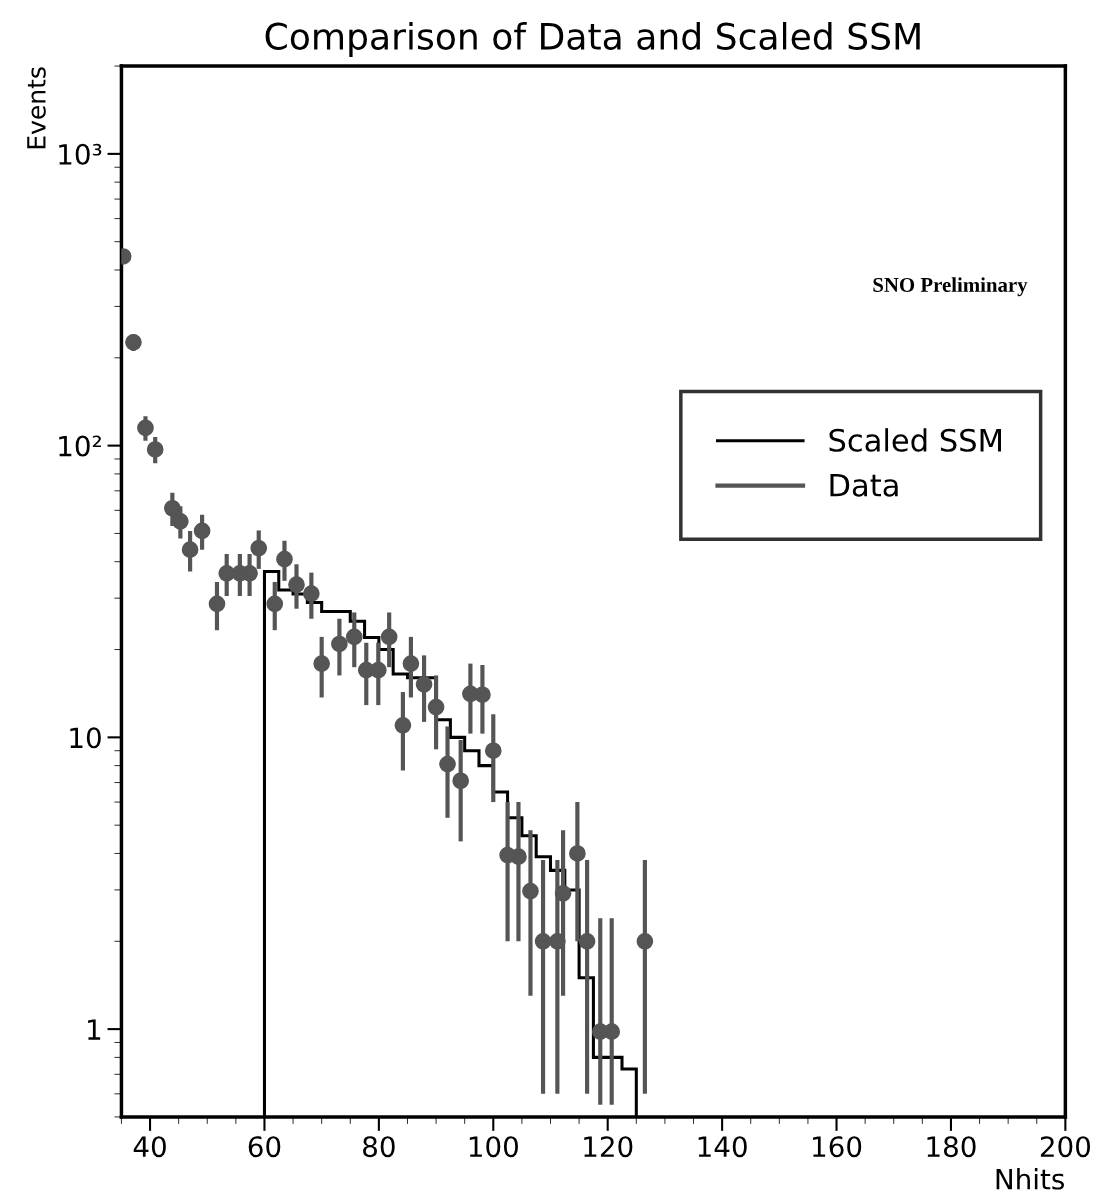  Describe the element at coordinates (837, 1147) in the screenshot. I see `x-tick-label: 160` at that location.